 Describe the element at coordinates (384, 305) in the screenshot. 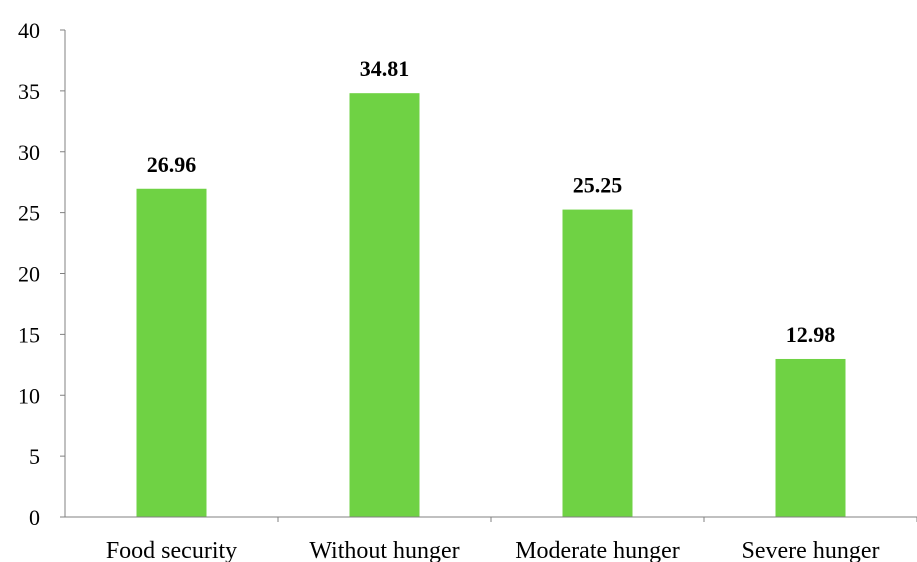

I see `bar-without-hunger` at that location.